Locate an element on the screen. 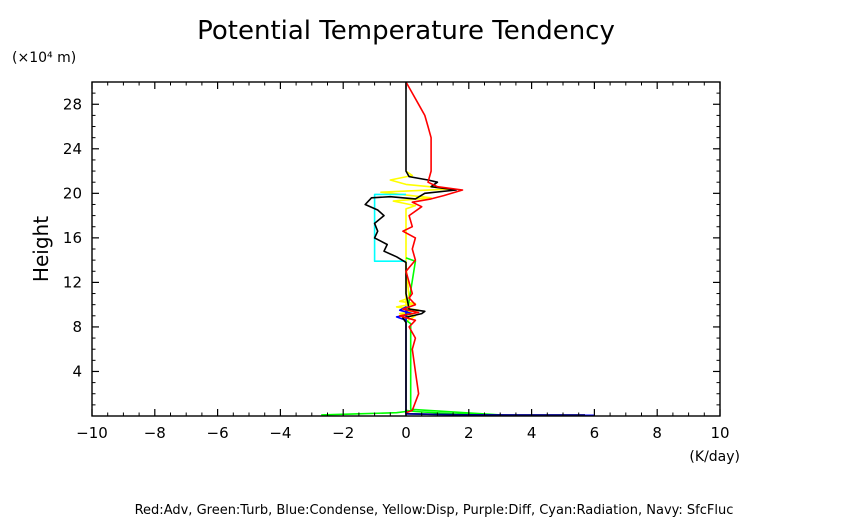  y-unit-label: (×10⁴ m) is located at coordinates (44, 58).